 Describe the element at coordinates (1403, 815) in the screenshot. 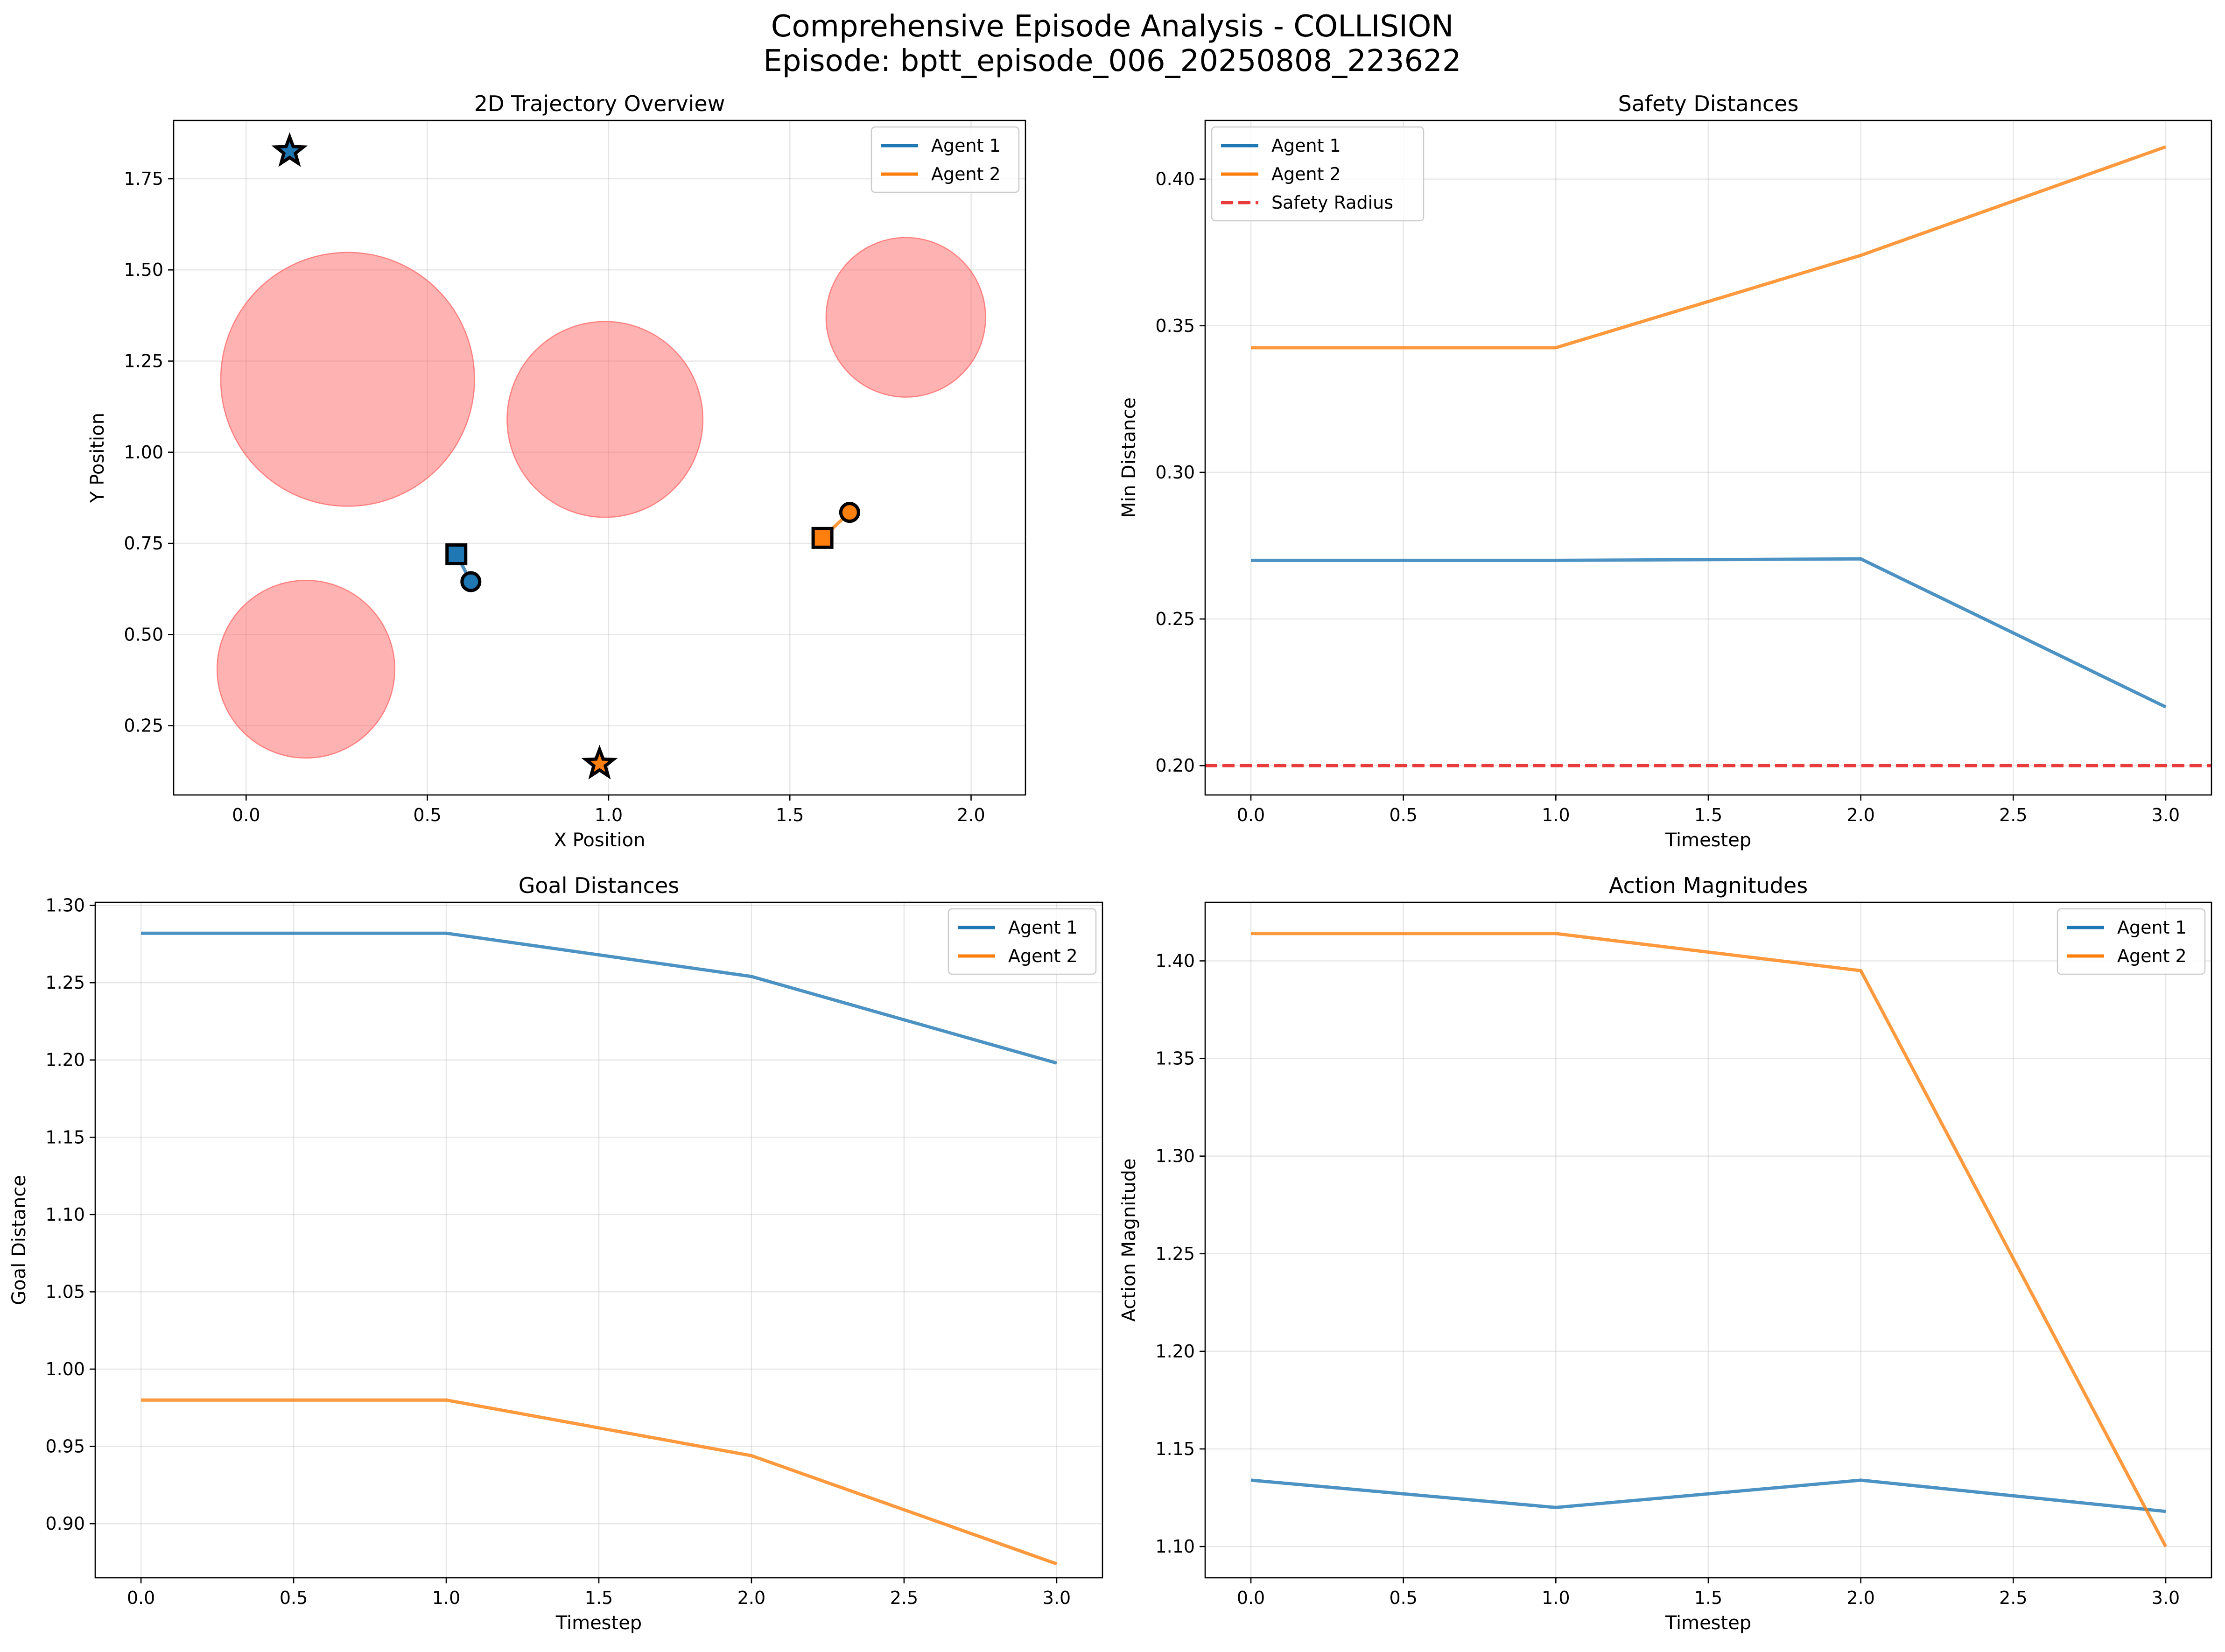

I see `safety-xtick-label: 0.5` at that location.